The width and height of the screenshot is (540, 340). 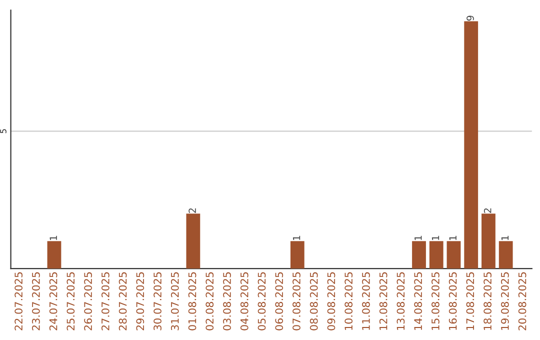 I want to click on x-tick-label: 15.08.2025, so click(x=436, y=301).